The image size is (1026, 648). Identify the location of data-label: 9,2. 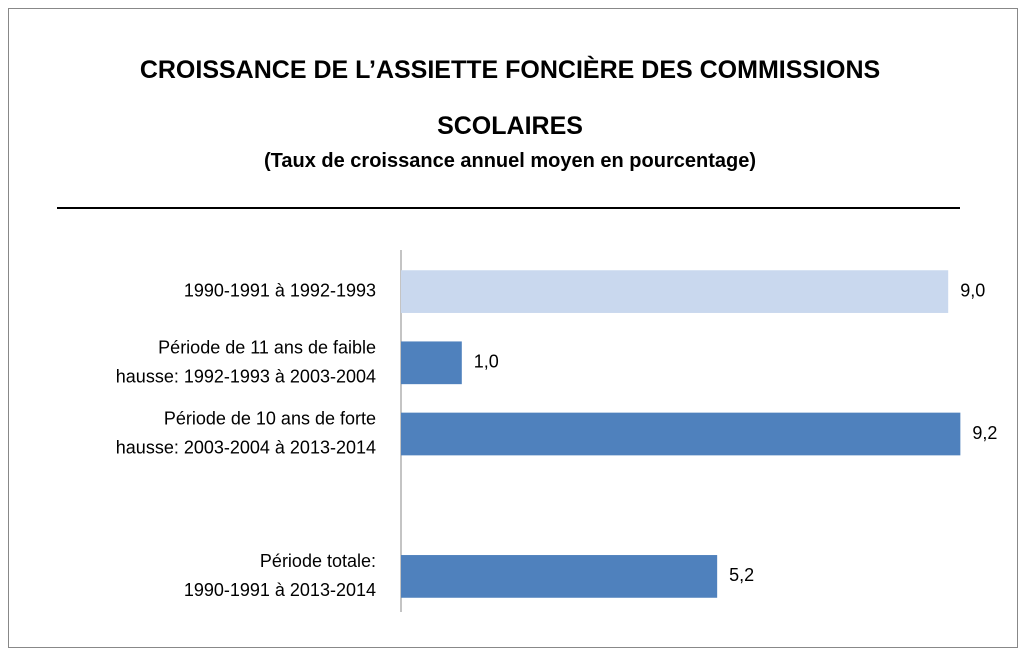
(984, 433).